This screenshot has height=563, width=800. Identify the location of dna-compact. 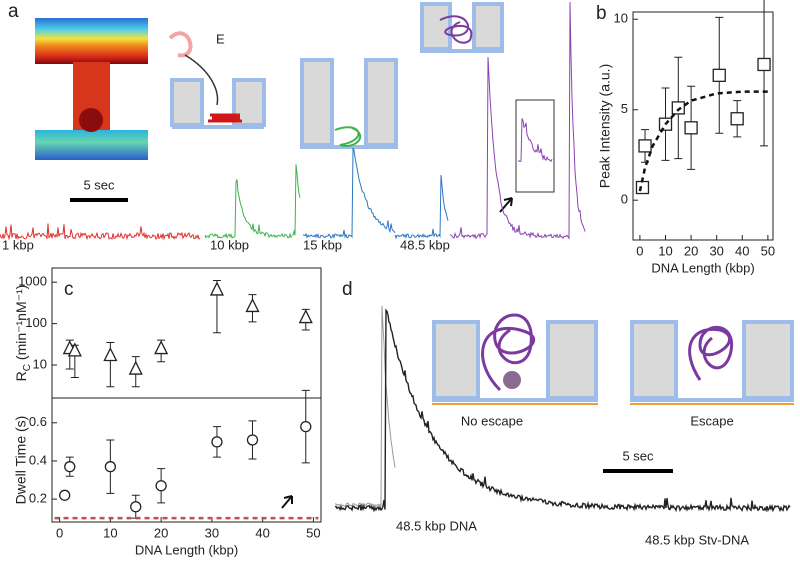
(225, 118).